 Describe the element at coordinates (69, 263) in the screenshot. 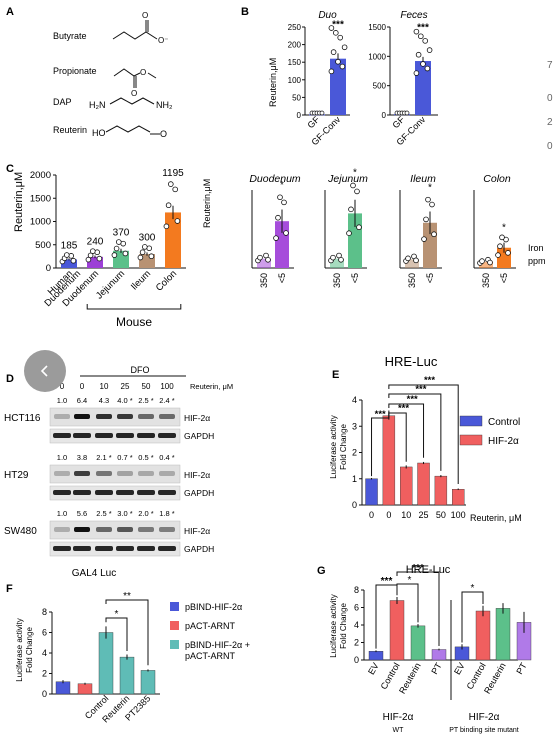

I see `panel-c-bar` at that location.